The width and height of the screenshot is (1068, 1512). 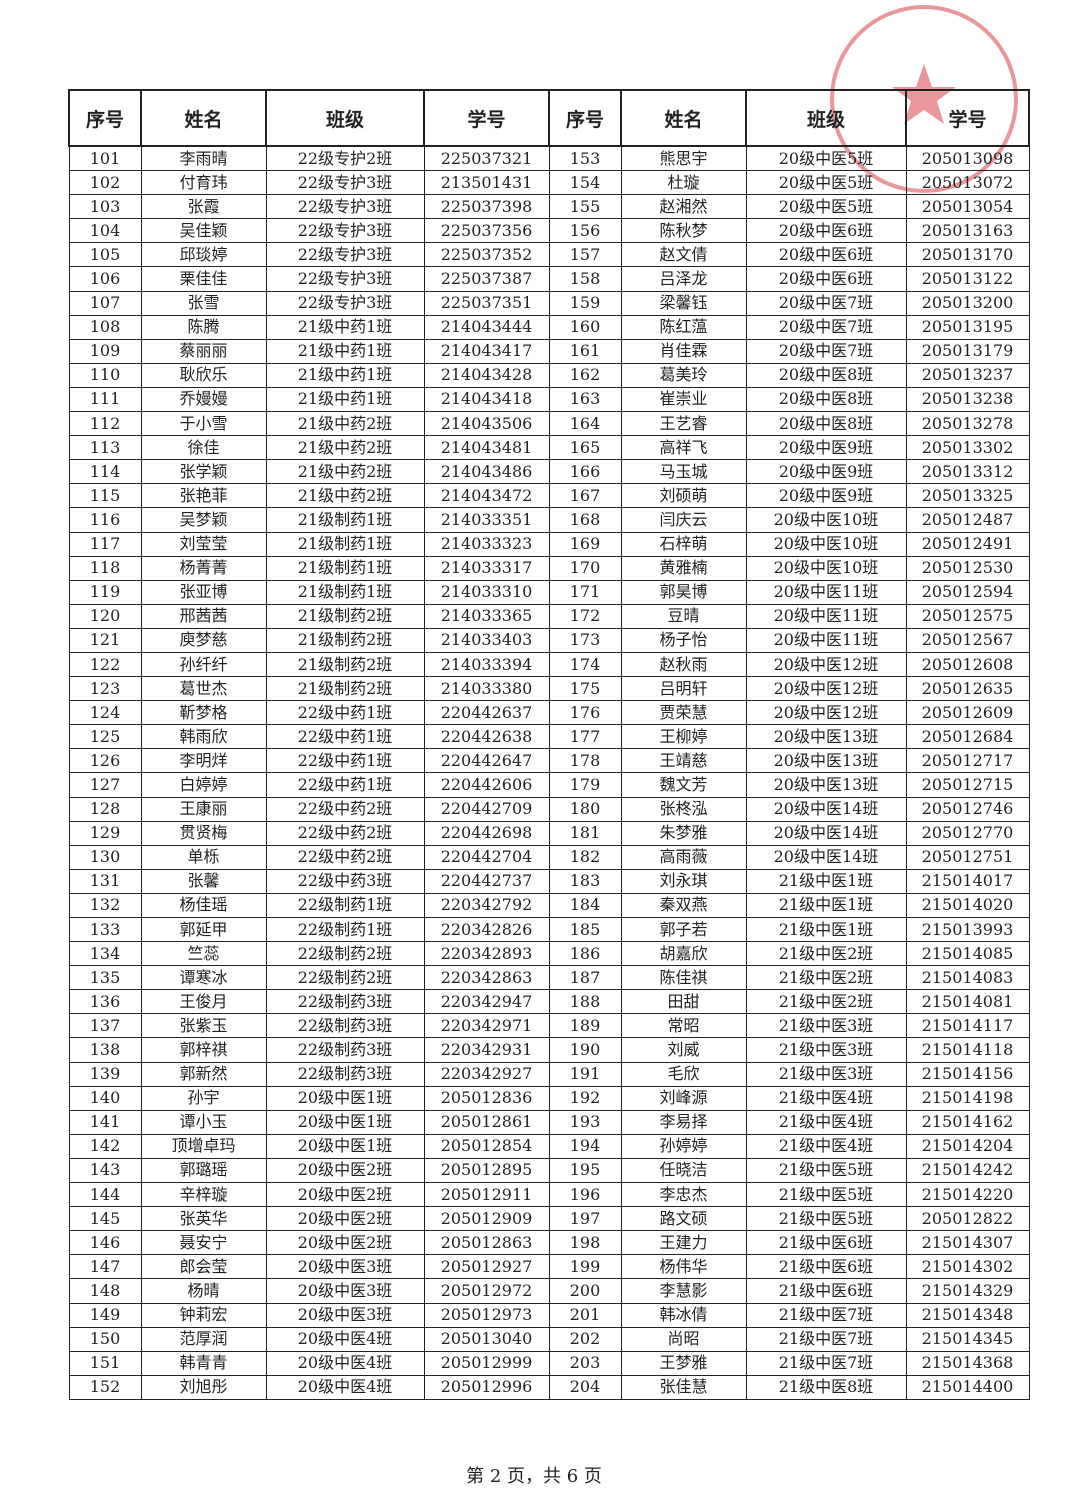 I want to click on cell-name: 韩青青, so click(x=203, y=1363).